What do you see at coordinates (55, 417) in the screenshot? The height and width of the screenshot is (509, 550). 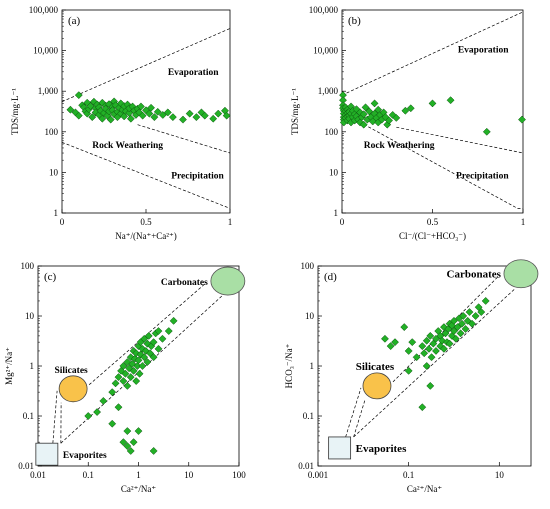 I see `mixing-line` at bounding box center [55, 417].